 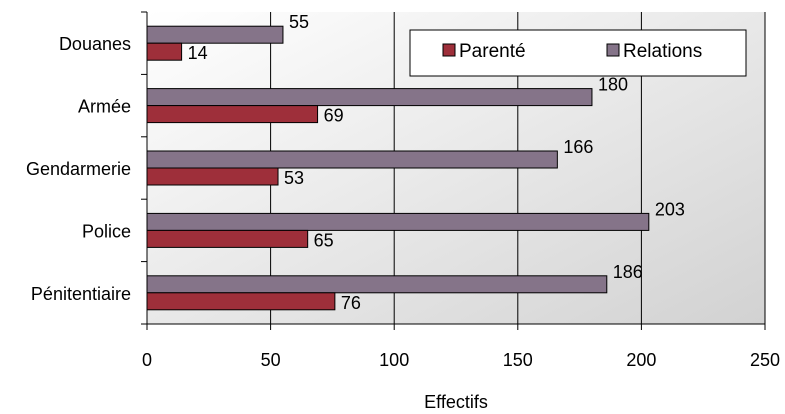 What do you see at coordinates (81, 294) in the screenshot?
I see `category-label-4: Pénitentiaire` at bounding box center [81, 294].